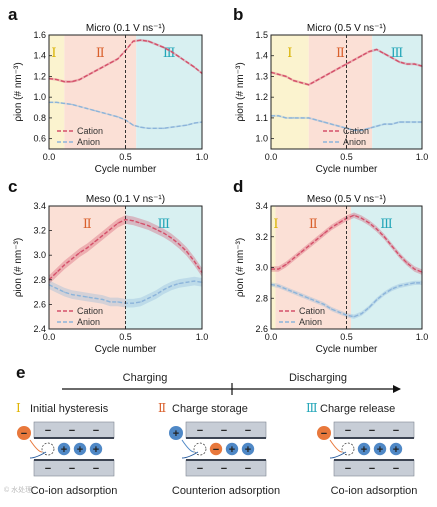 This screenshot has width=437, height=507. What do you see at coordinates (261, 268) in the screenshot?
I see `y-tick-label: 3.0` at bounding box center [261, 268].